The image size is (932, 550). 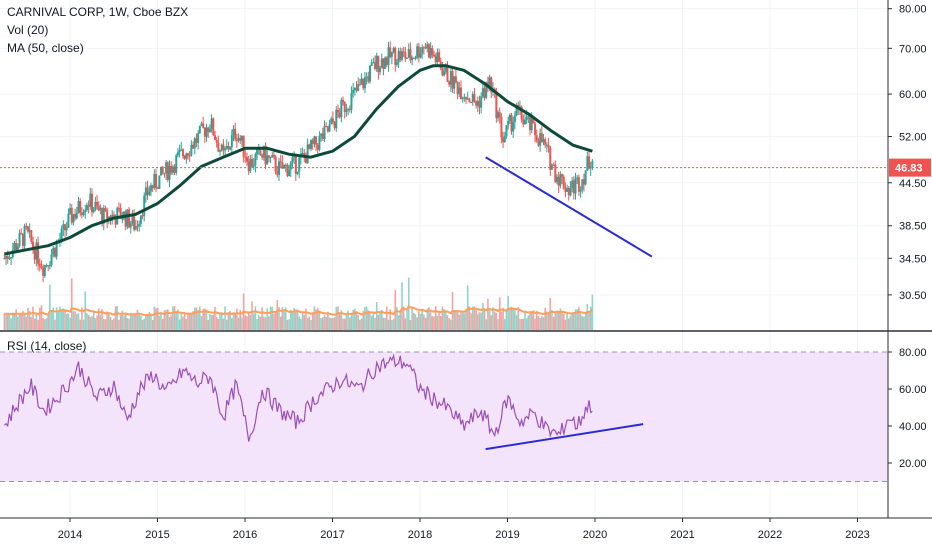 I want to click on symbol-title: CARNIVAL CORP, 1W, Cboe BZX, so click(x=98, y=12).